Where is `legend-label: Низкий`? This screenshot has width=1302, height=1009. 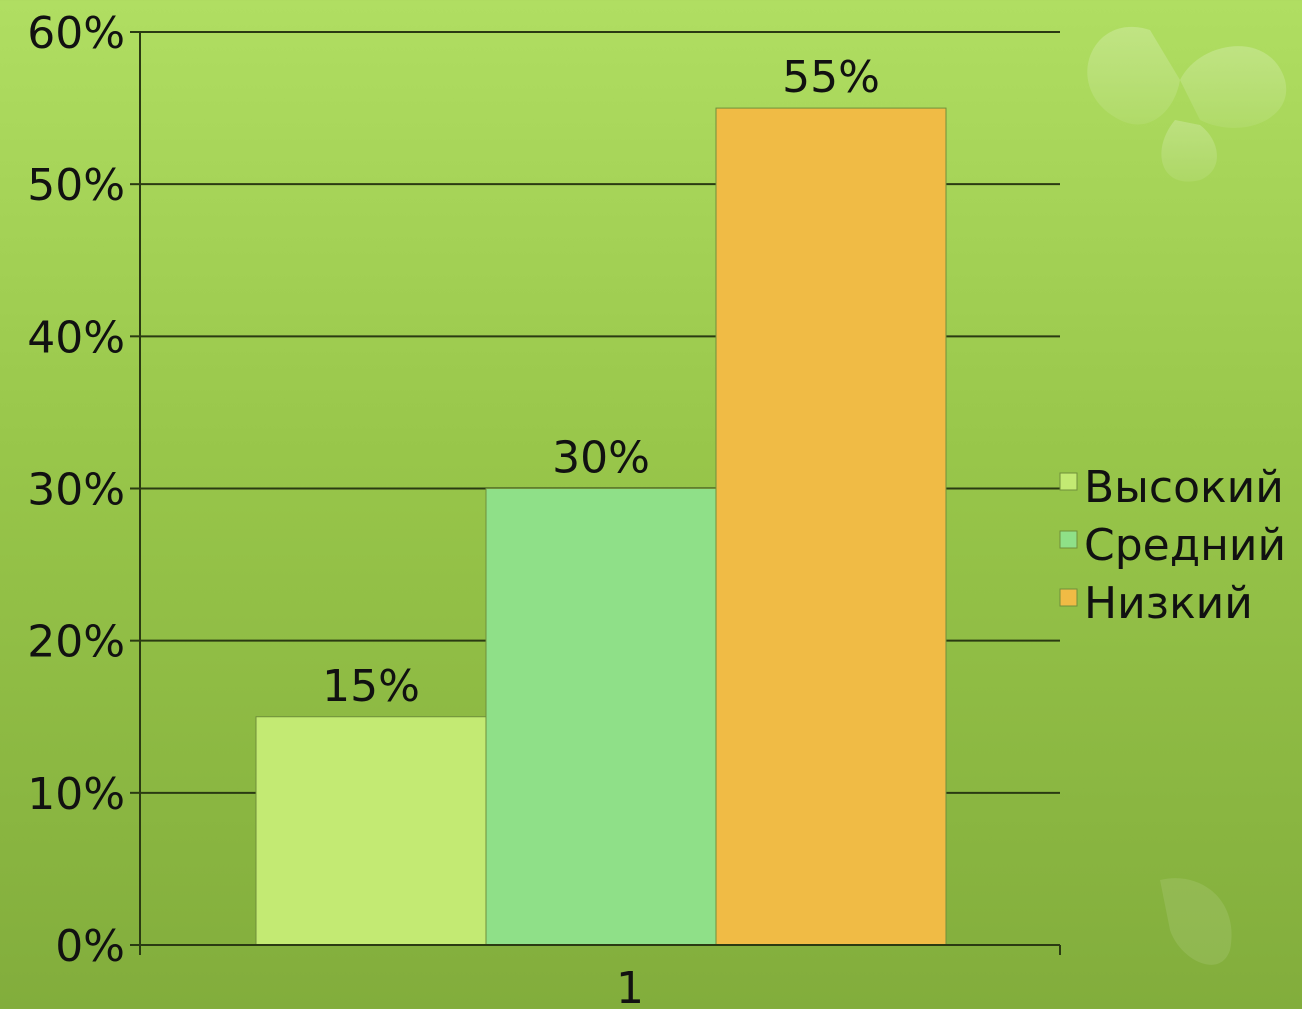 legend-label: Низкий is located at coordinates (1168, 603).